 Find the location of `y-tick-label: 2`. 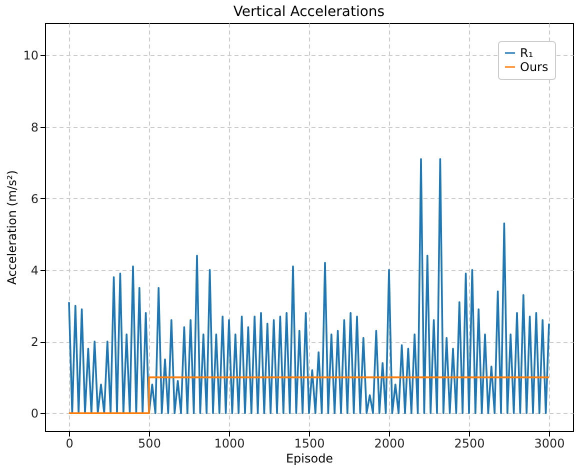

y-tick-label: 2 is located at coordinates (34, 342).